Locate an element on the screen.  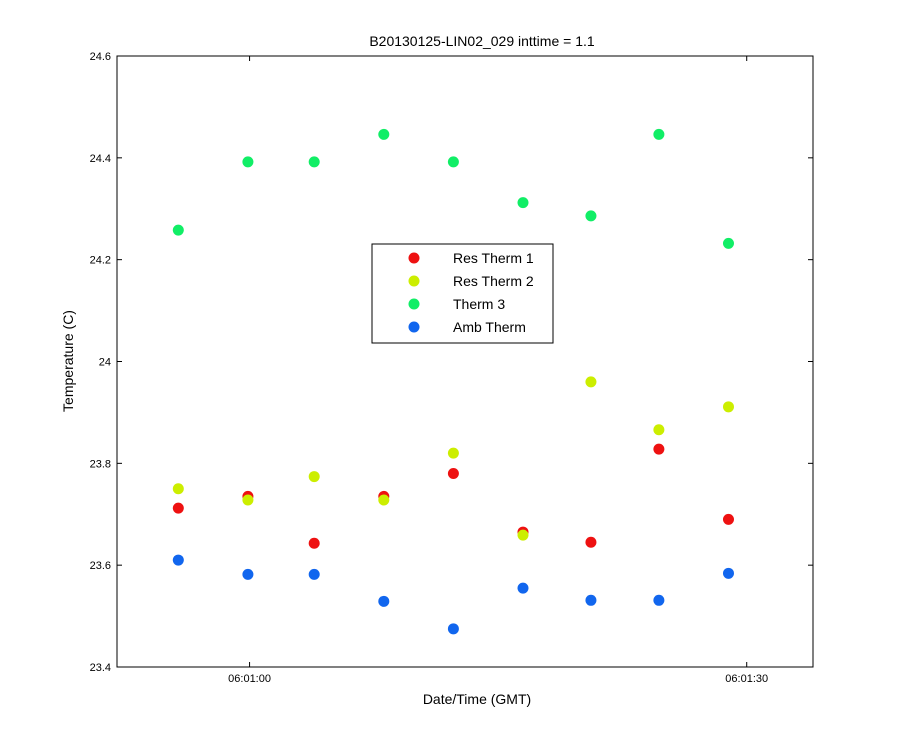
x-axis-title: Date/Time (GMT) is located at coordinates (477, 699).